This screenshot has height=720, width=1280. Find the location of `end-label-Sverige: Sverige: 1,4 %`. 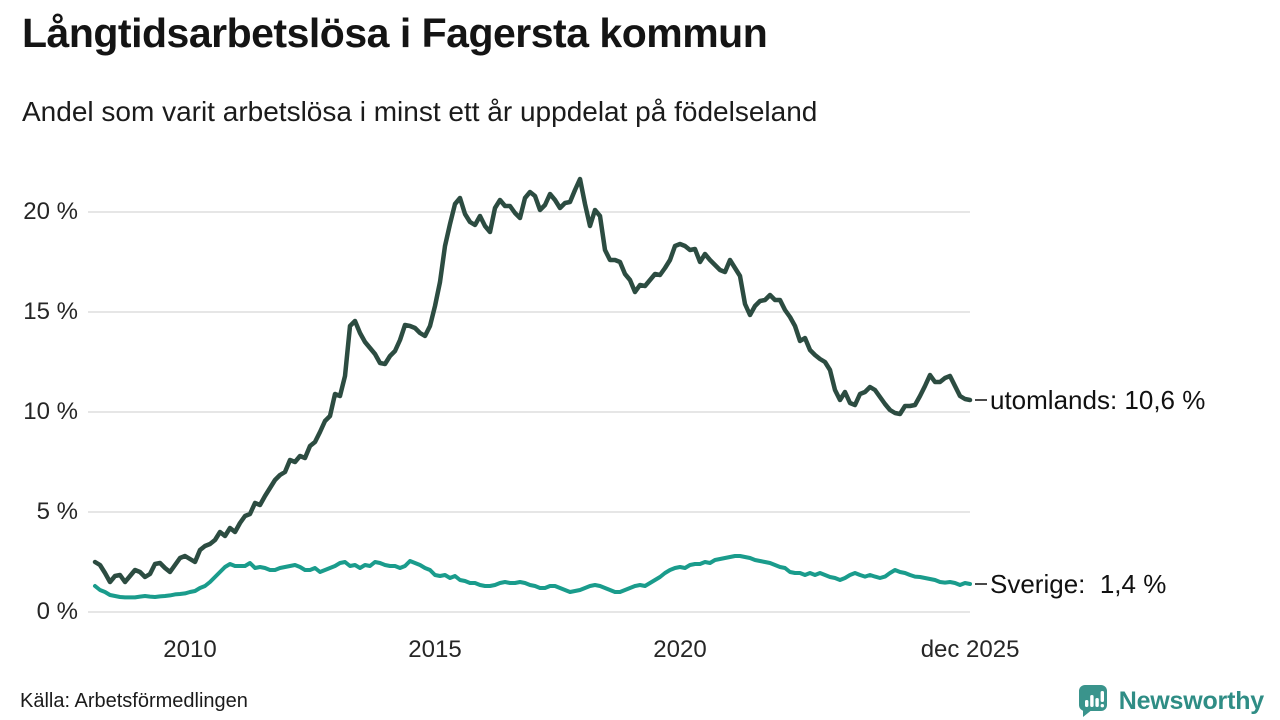

end-label-Sverige: Sverige: 1,4 % is located at coordinates (1078, 584).